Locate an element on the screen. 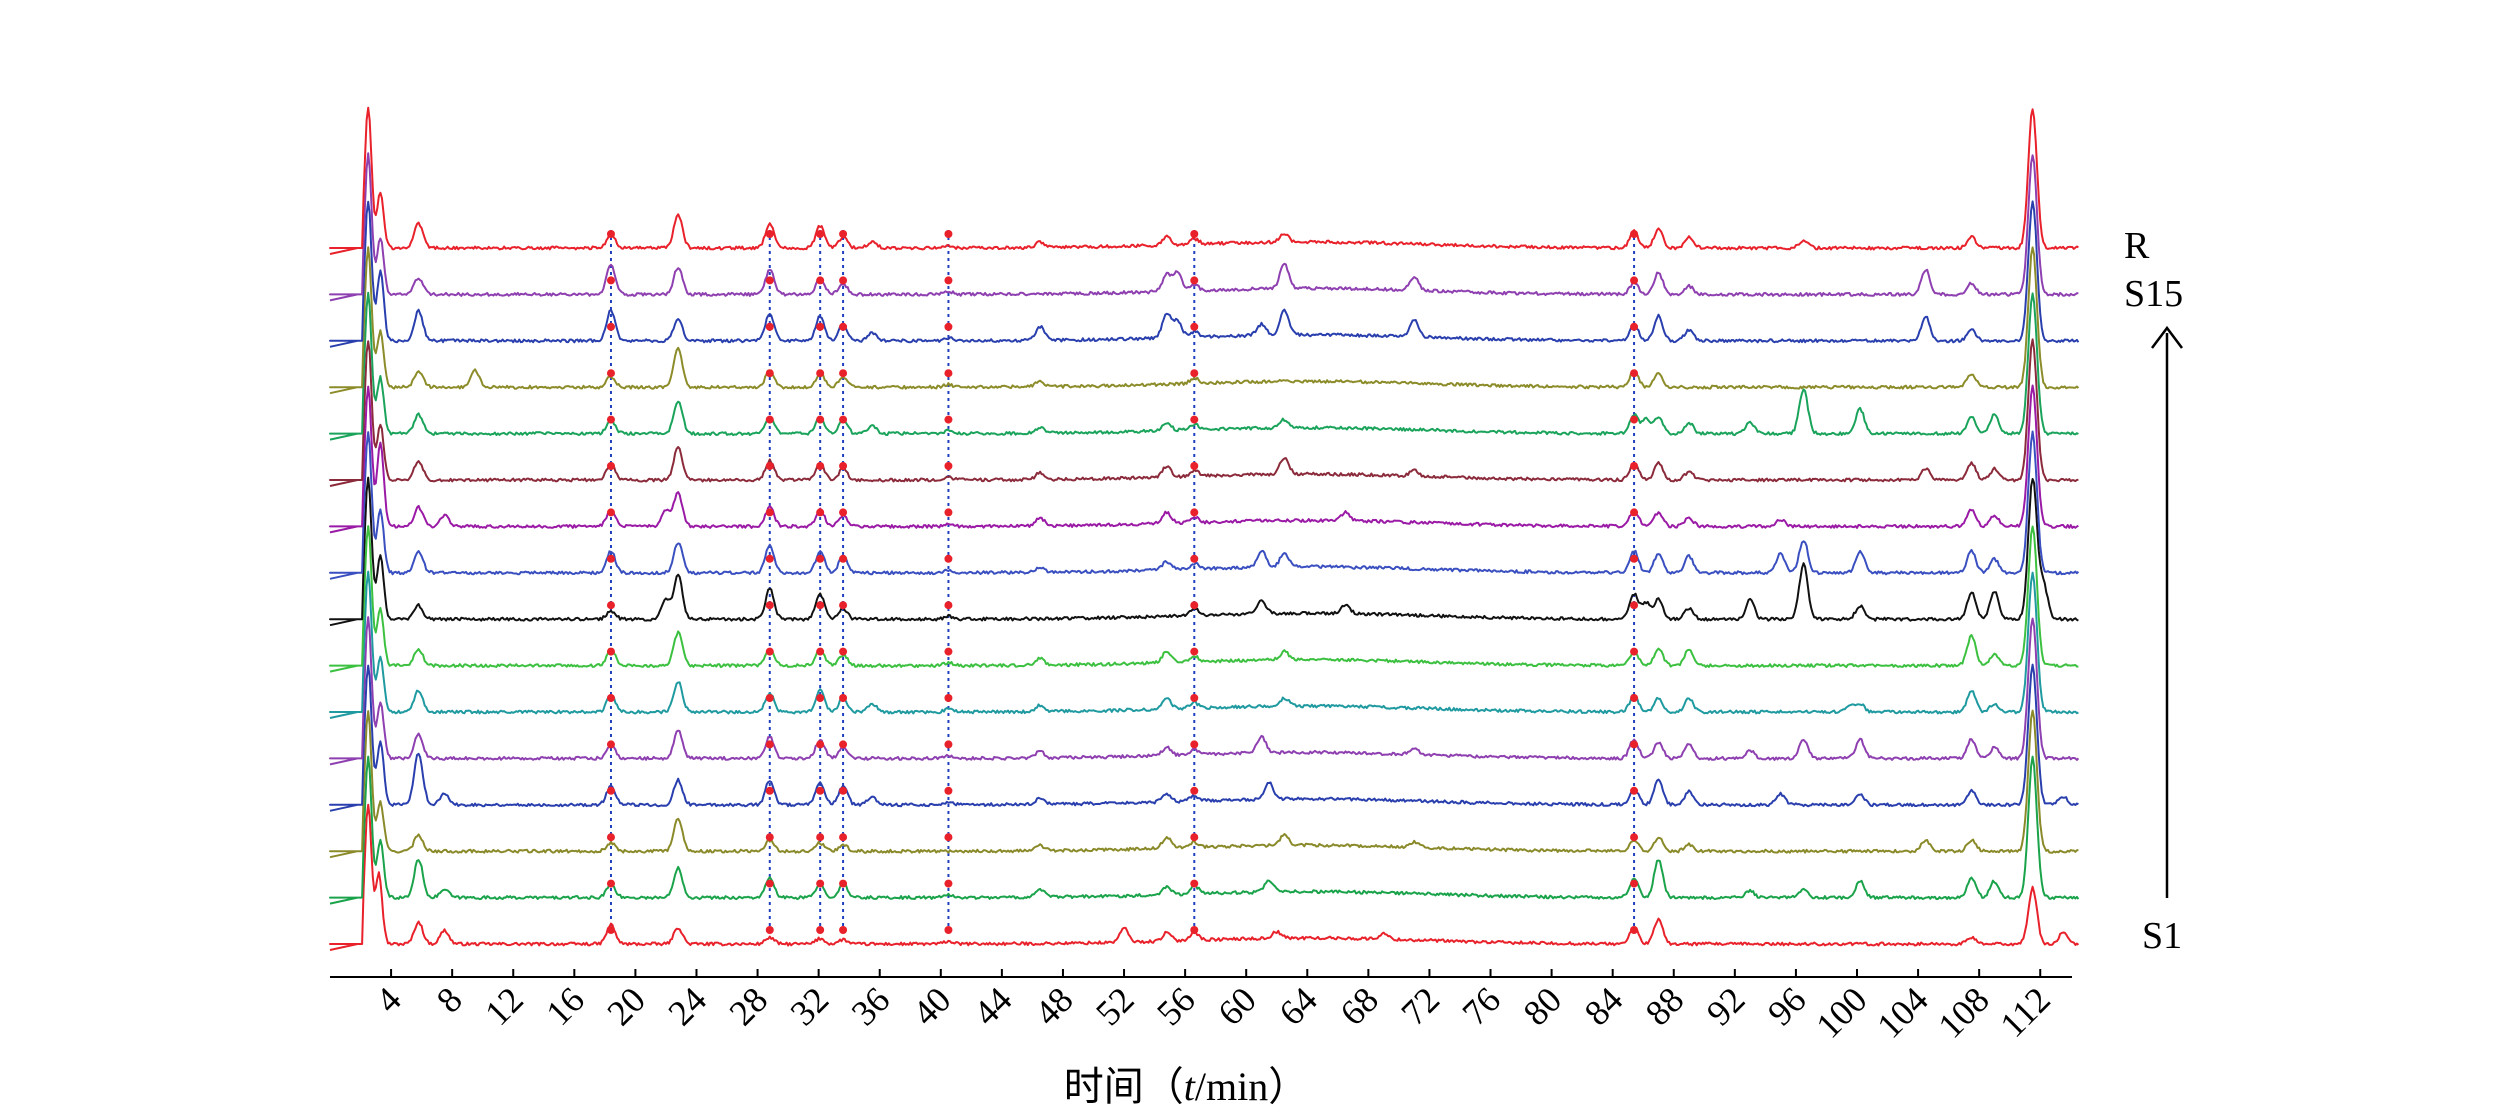 This screenshot has height=1114, width=2519. trace-s4 is located at coordinates (1204, 737).